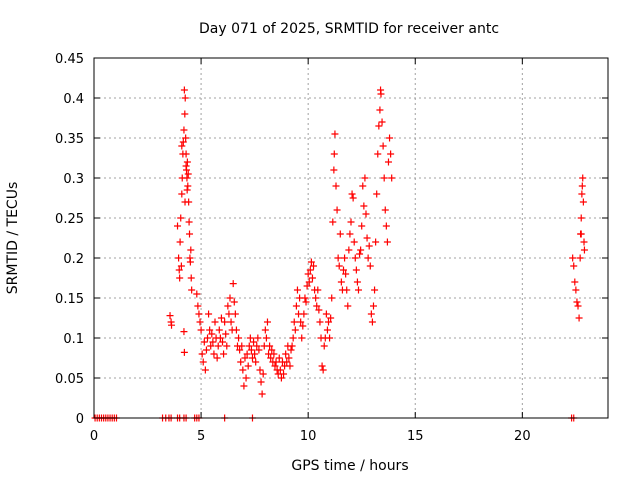 The width and height of the screenshot is (640, 480). Describe the element at coordinates (69, 219) in the screenshot. I see `y-tick-label: 0.25` at that location.